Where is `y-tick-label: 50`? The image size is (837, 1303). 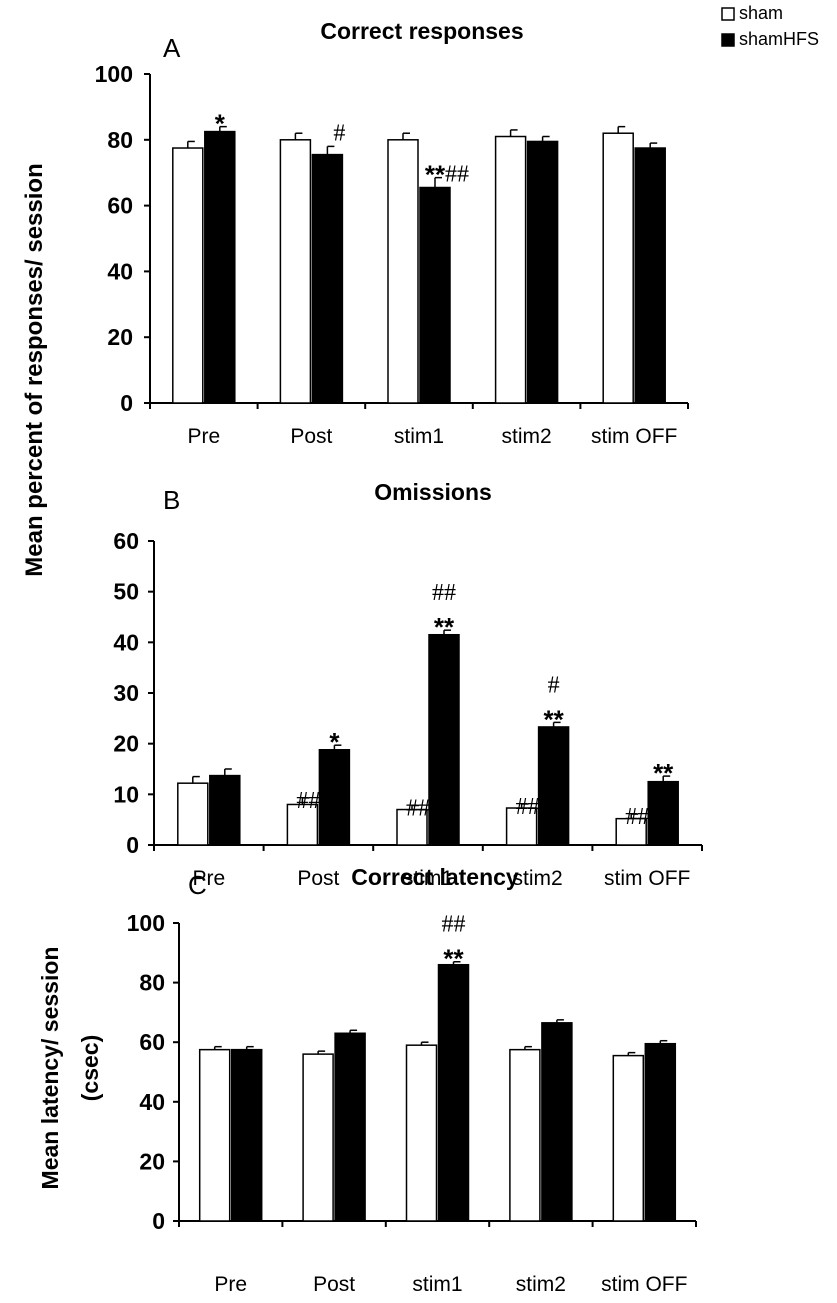 y-tick-label: 50 is located at coordinates (126, 592).